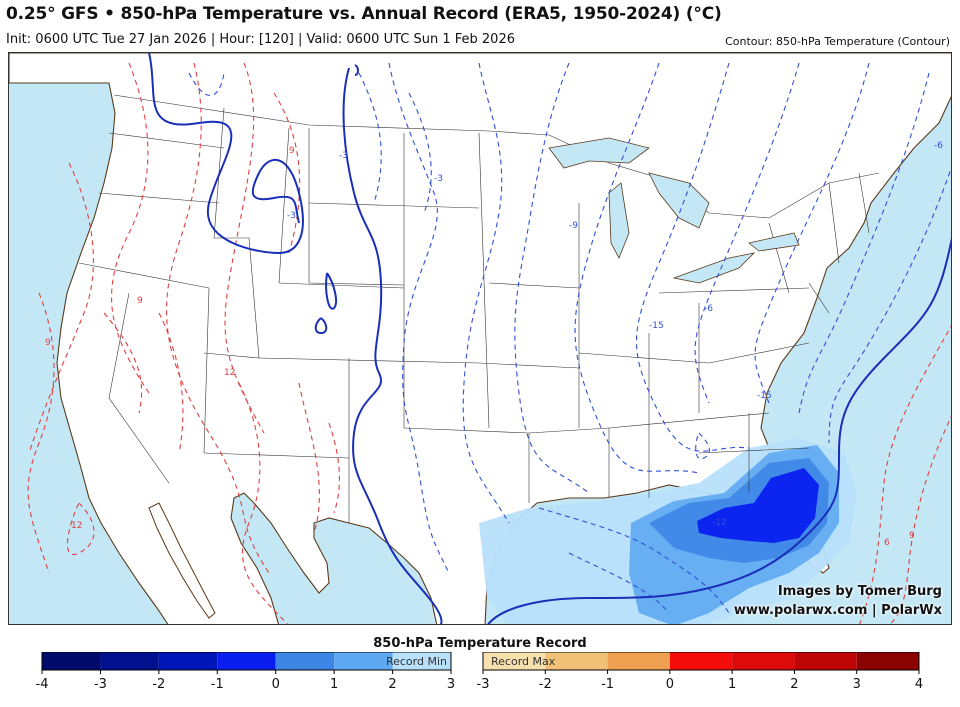 The image size is (960, 707). What do you see at coordinates (859, 591) in the screenshot?
I see `credit-author: Images by Tomer Burg` at bounding box center [859, 591].